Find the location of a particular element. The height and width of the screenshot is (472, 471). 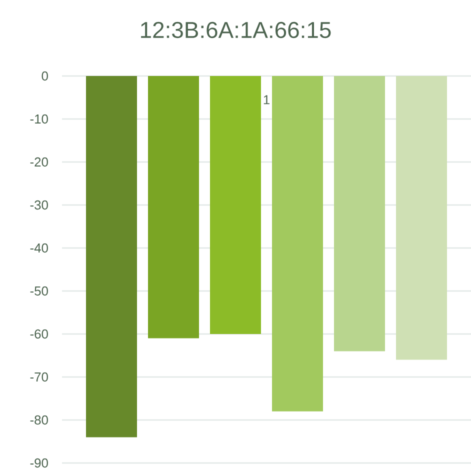

y-tick-label: -30 is located at coordinates (39, 205).